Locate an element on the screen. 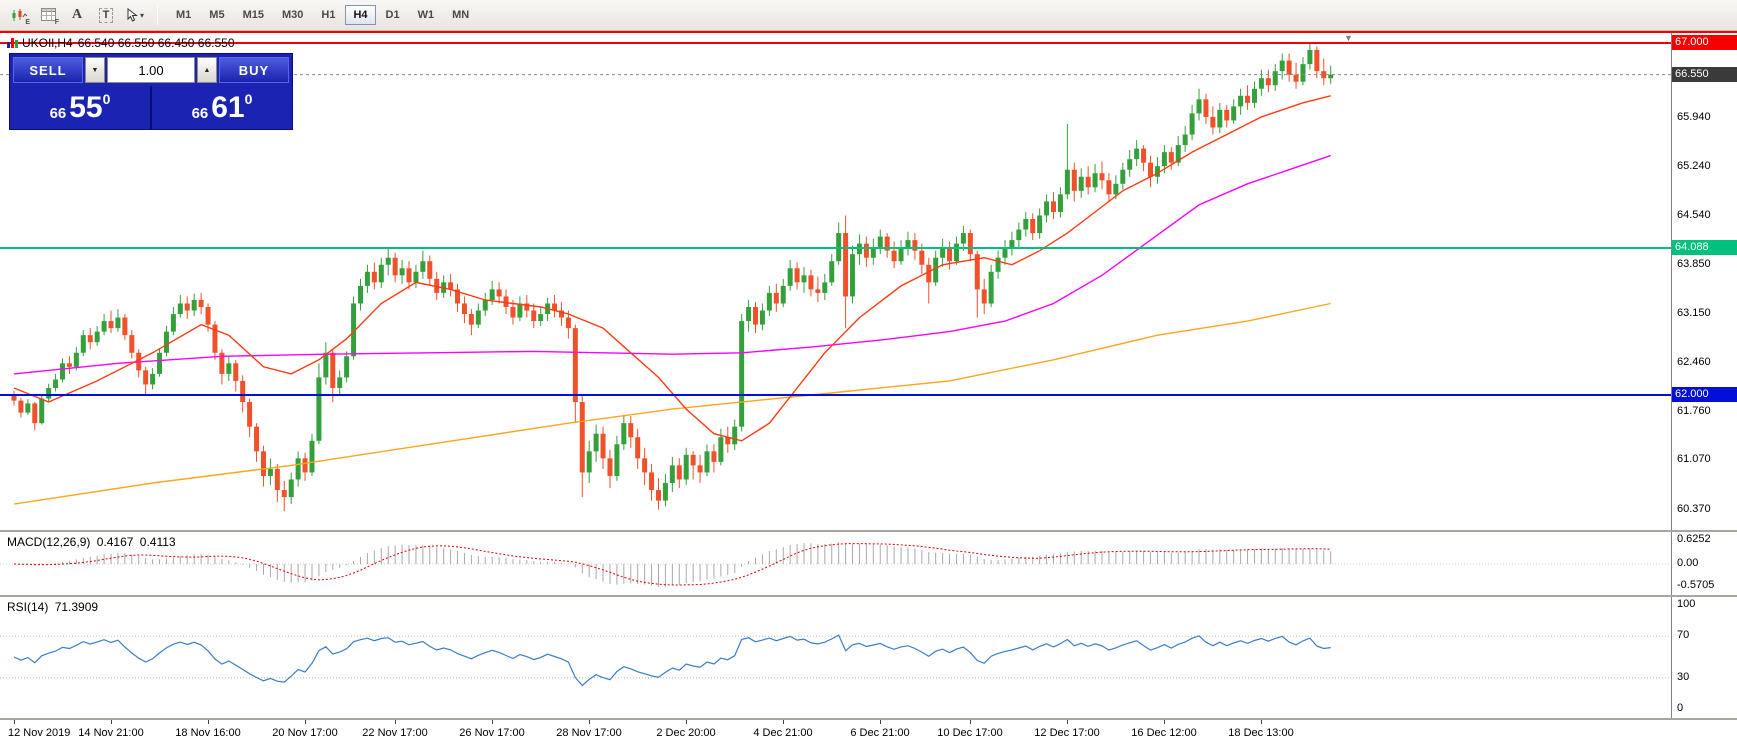 This screenshot has width=1737, height=744. buy-price-pips: 61 is located at coordinates (228, 107).